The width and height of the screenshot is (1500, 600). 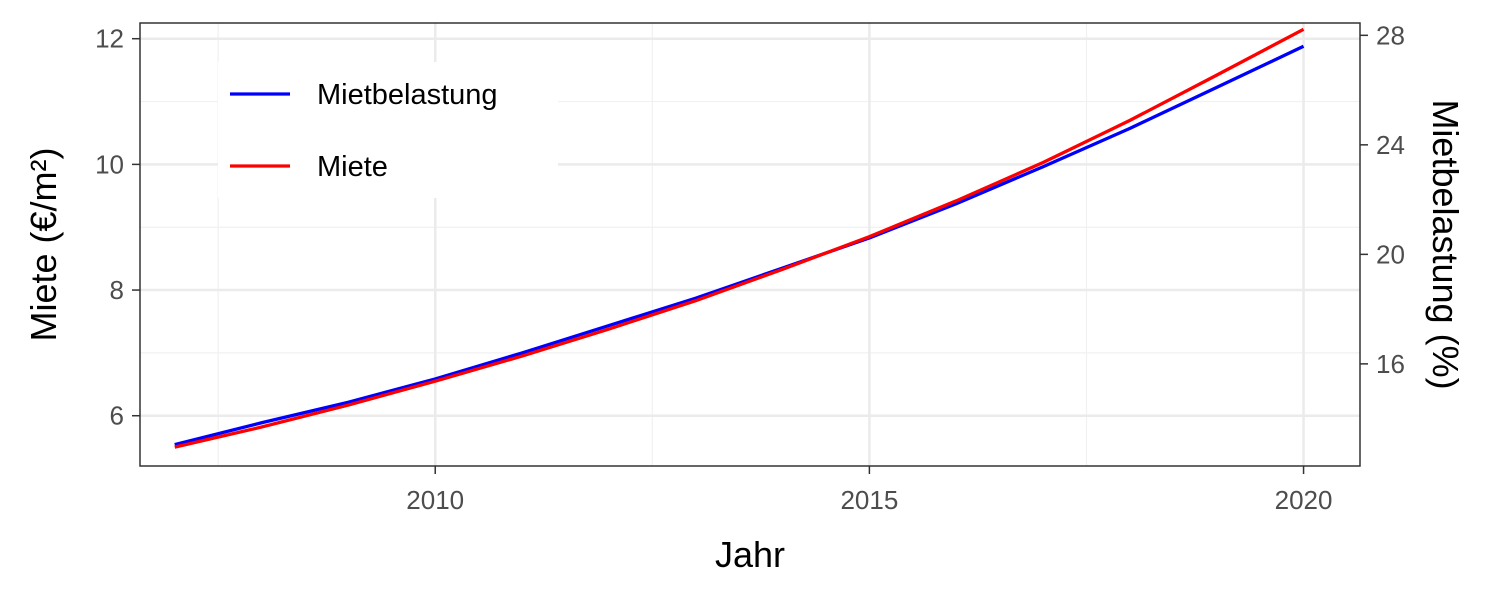 What do you see at coordinates (1390, 145) in the screenshot?
I see `y2-tick-label: 24` at bounding box center [1390, 145].